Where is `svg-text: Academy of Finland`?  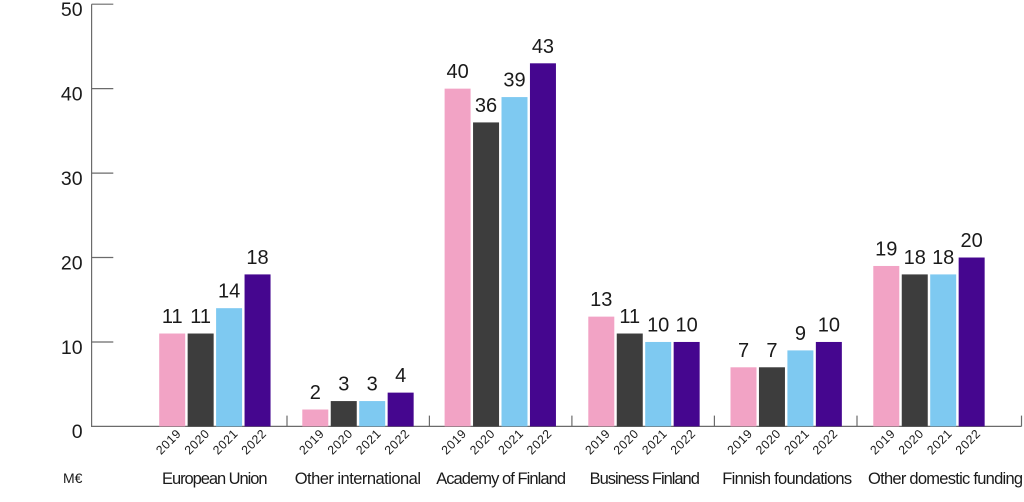 svg-text: Academy of Finland is located at coordinates (501, 479).